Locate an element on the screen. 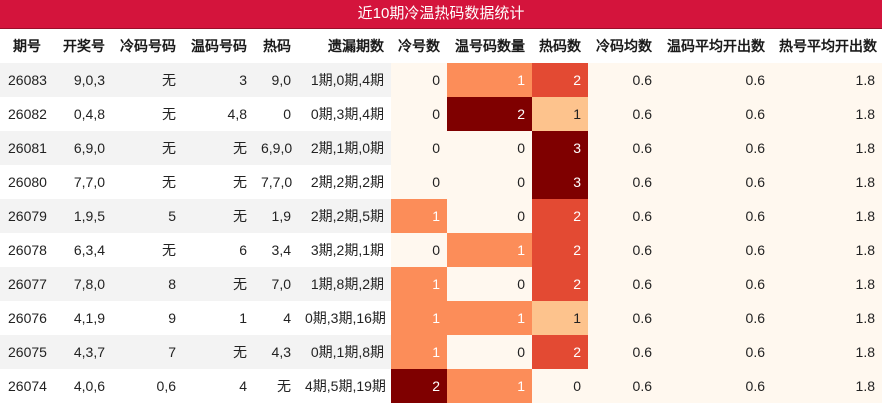  missing-periods-cell: 2期,2期,2期 is located at coordinates (344, 182).